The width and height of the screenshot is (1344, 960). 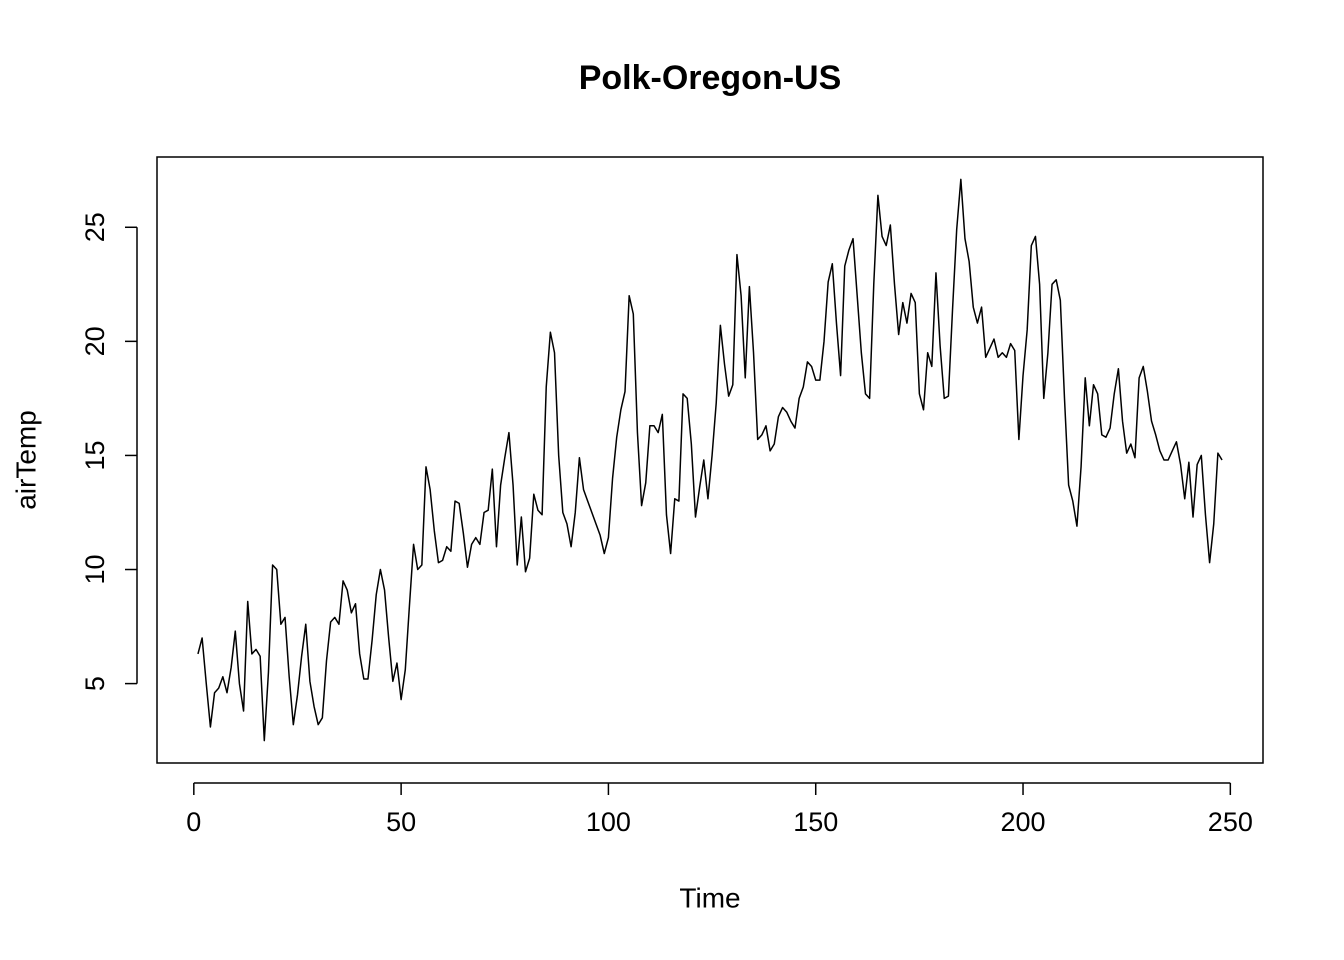 I want to click on x-axis-label: Time, so click(x=709, y=897).